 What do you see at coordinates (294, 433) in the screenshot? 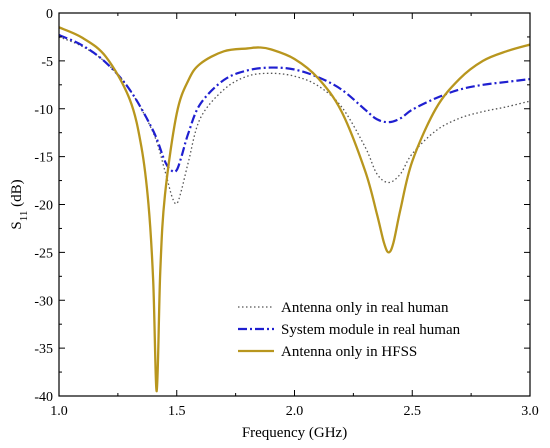
I see `x-axis-label: Frequency (GHz)` at bounding box center [294, 433].